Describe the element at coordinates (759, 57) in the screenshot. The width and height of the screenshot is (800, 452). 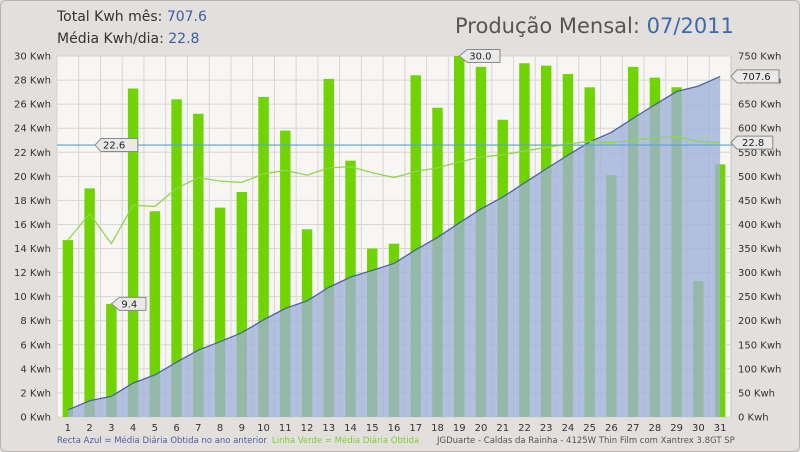
I see `y-right-tick-label: 750 Kwh` at that location.